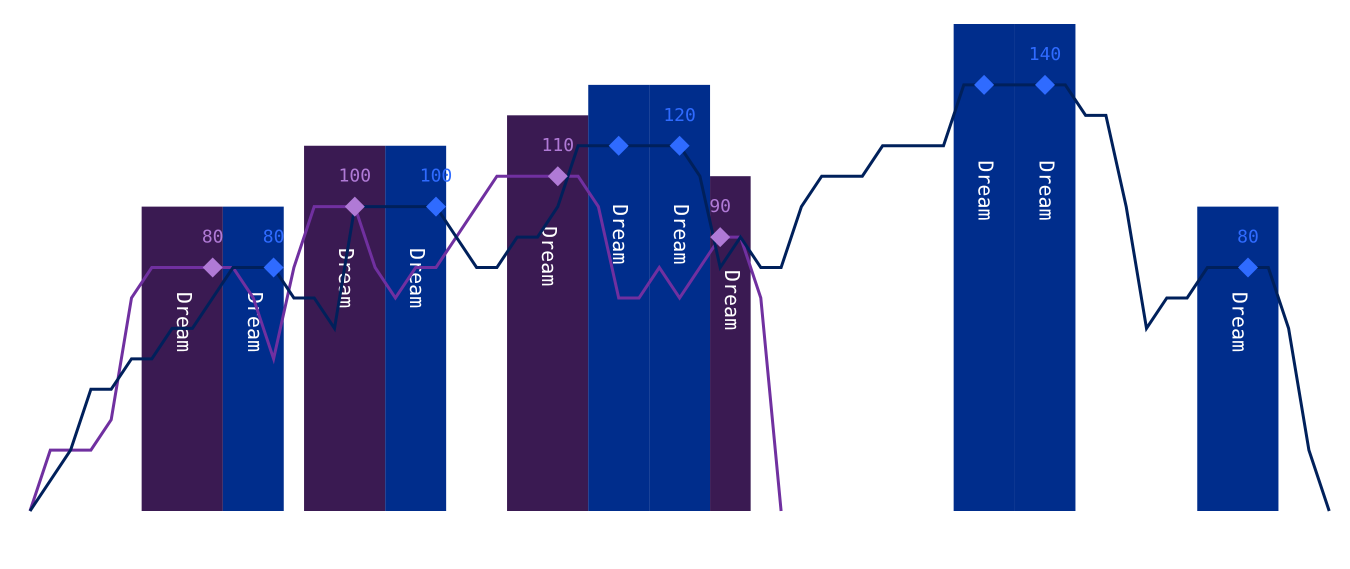  What do you see at coordinates (558, 145) in the screenshot?
I see `value-label-series0-2: 110` at bounding box center [558, 145].